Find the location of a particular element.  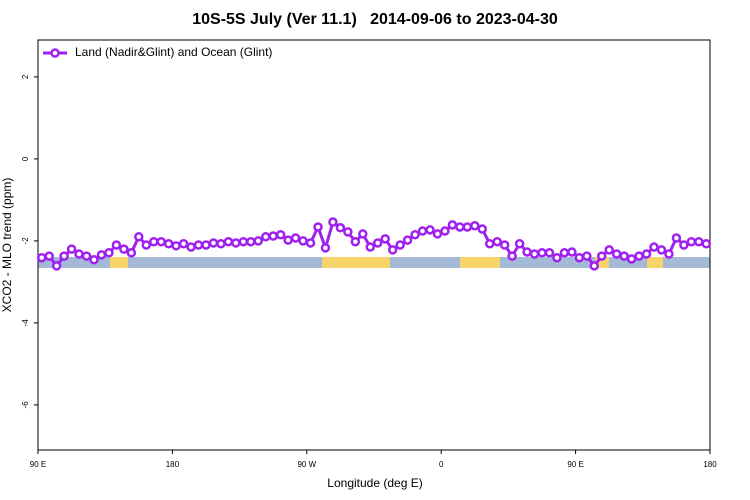

x-axis-label: Longitude (deg E) is located at coordinates (374, 483).